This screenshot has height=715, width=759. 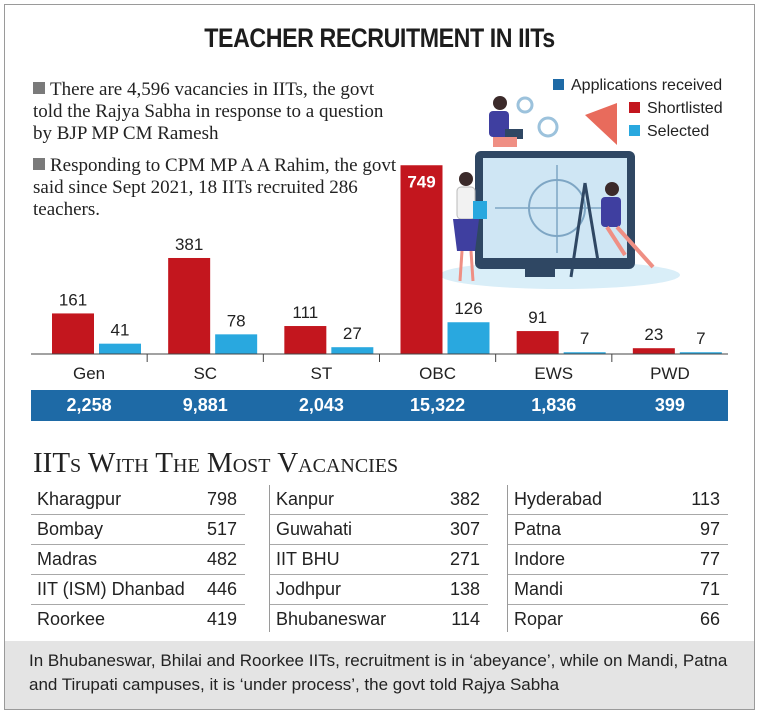 I want to click on iit-vacancies: 138, so click(x=464, y=589).